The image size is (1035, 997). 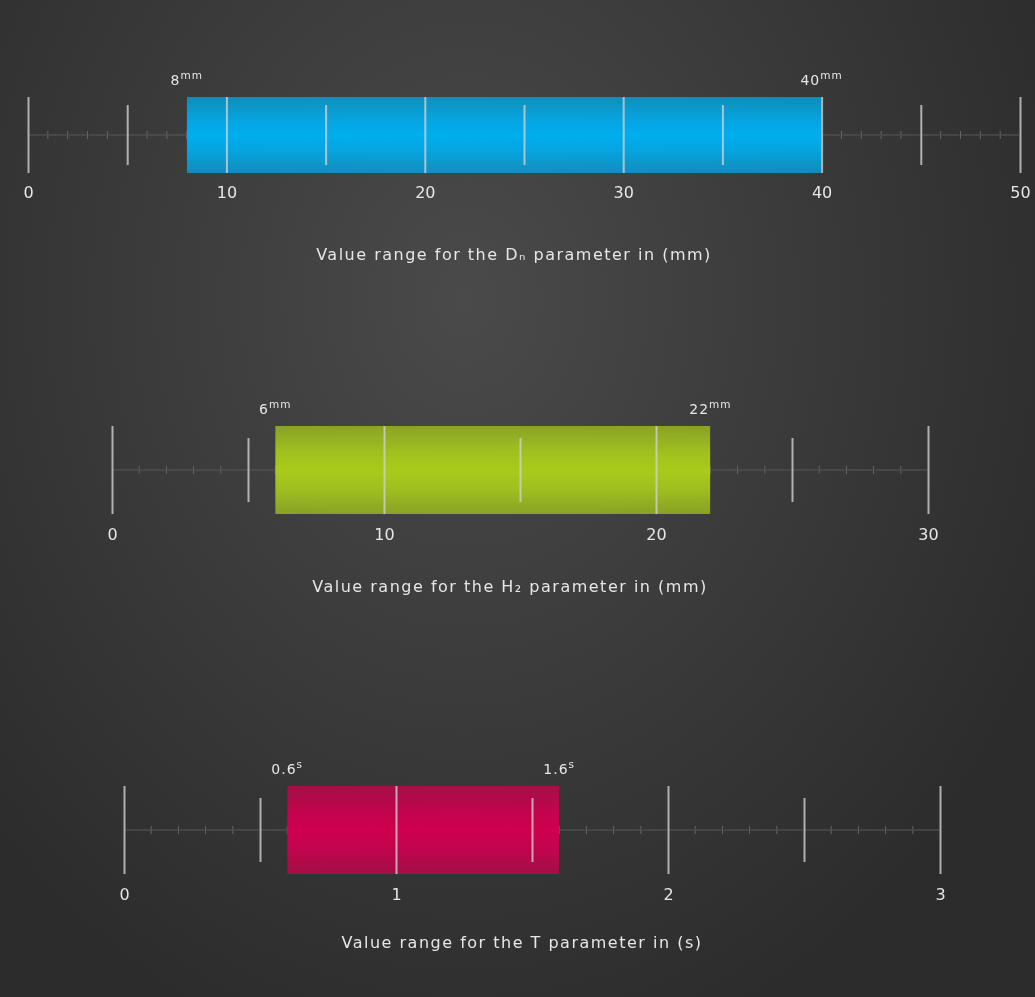 I want to click on text: 40$^{mm}$, so click(x=821, y=78).